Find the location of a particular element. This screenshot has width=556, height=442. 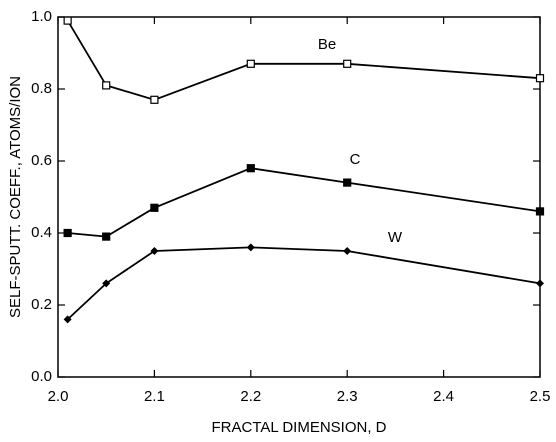

x-tick-label: 2.4 is located at coordinates (443, 396).